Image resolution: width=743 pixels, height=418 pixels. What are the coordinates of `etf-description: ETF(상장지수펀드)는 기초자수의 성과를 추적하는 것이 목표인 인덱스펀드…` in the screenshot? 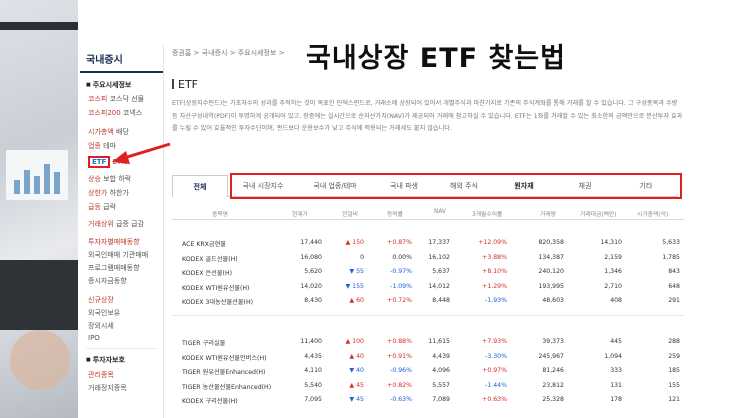 It's located at (427, 116).